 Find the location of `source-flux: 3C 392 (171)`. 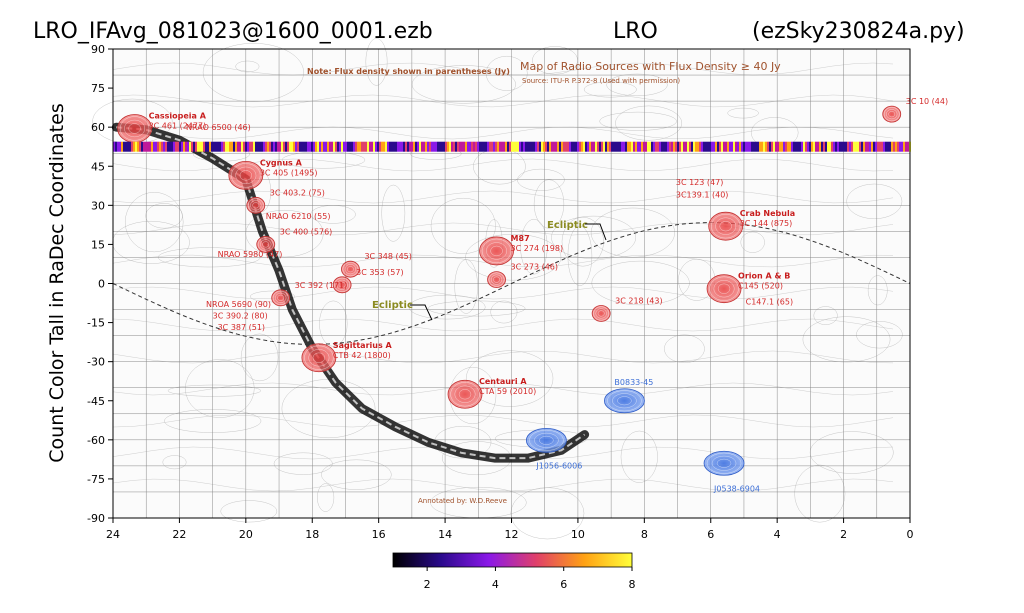

source-flux: 3C 392 (171) is located at coordinates (321, 285).